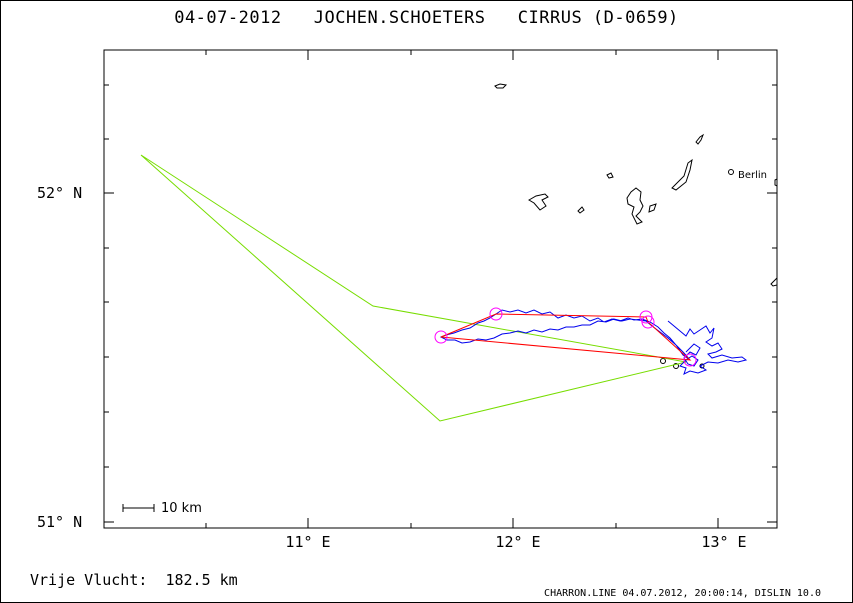 This screenshot has height=603, width=853. Describe the element at coordinates (598, 18) in the screenshot. I see `title-glider: CIRRUS (D-0659)` at that location.